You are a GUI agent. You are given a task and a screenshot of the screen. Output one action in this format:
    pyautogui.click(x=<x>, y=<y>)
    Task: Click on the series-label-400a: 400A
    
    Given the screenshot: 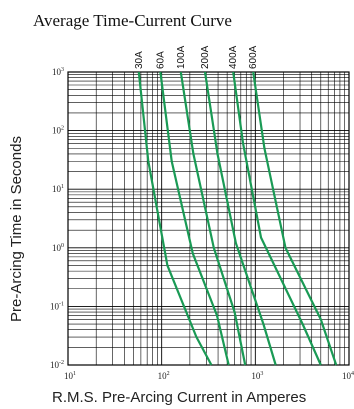 What is the action you would take?
    pyautogui.click(x=233, y=57)
    